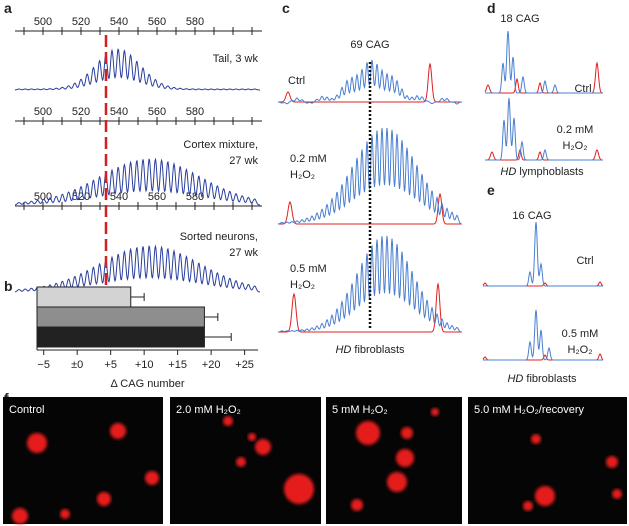 The image size is (629, 526). What do you see at coordinates (148, 384) in the screenshot?
I see `x-axis-label: Δ CAG number` at bounding box center [148, 384].